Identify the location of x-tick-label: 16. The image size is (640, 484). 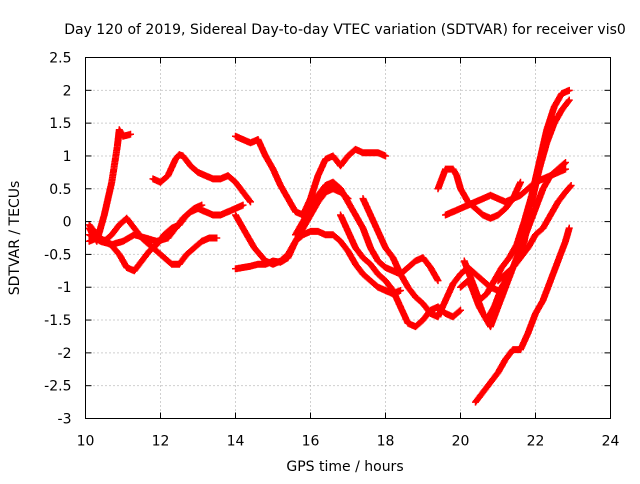
(311, 442).